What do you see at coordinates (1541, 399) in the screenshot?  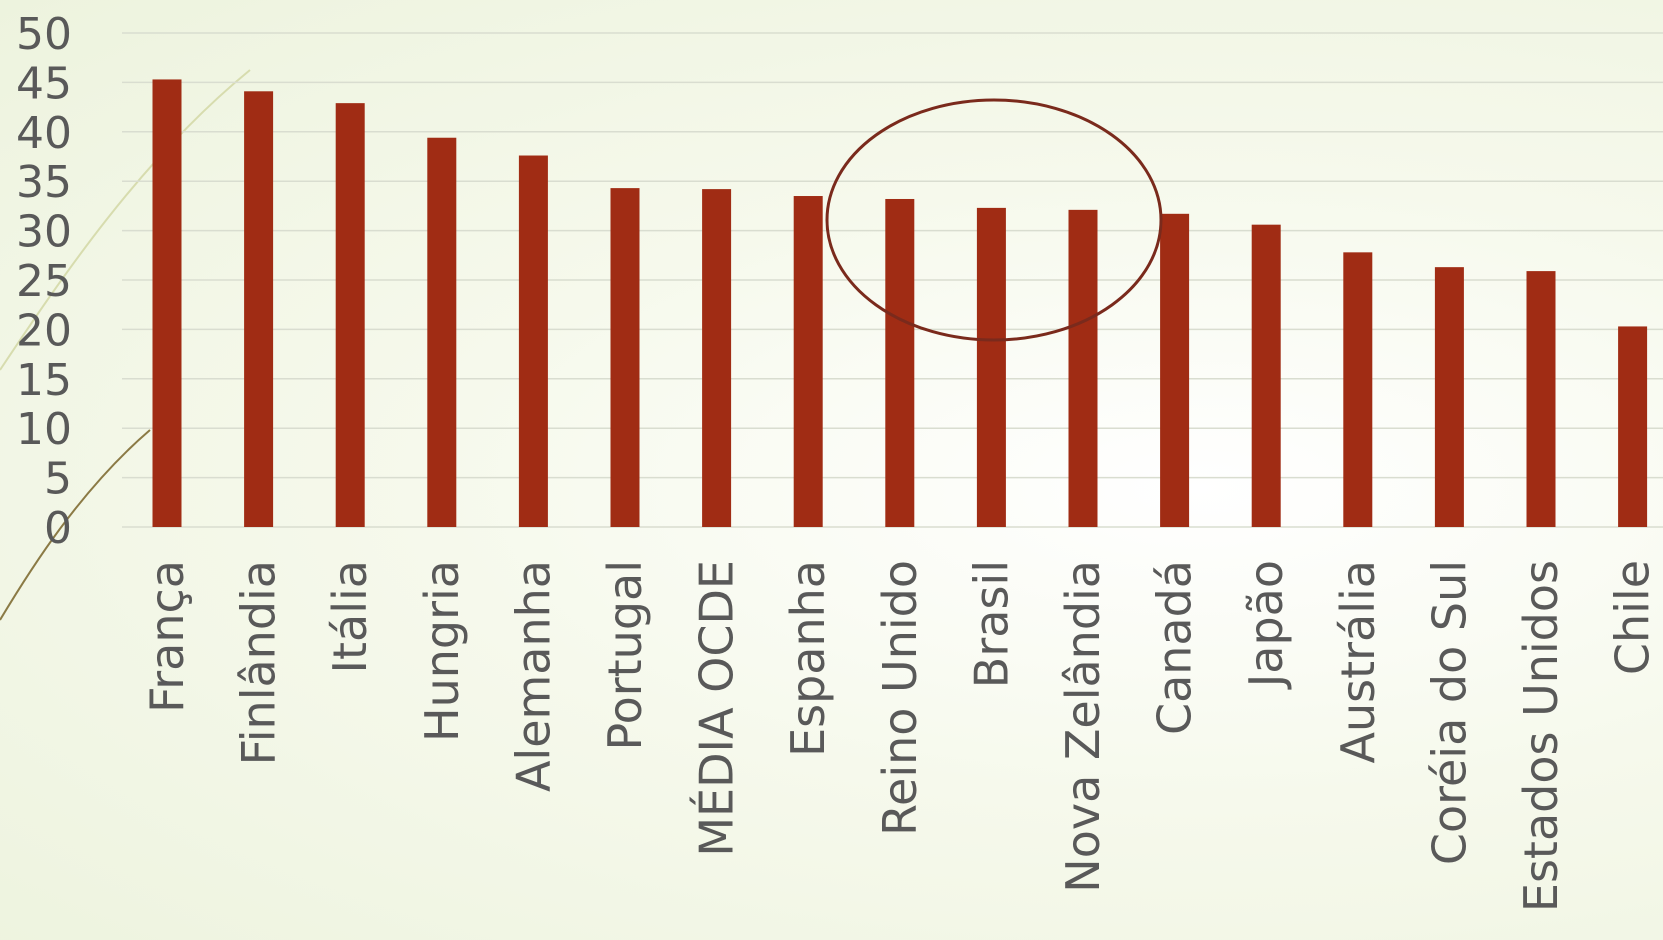 I see `bar-estados-unidos` at bounding box center [1541, 399].